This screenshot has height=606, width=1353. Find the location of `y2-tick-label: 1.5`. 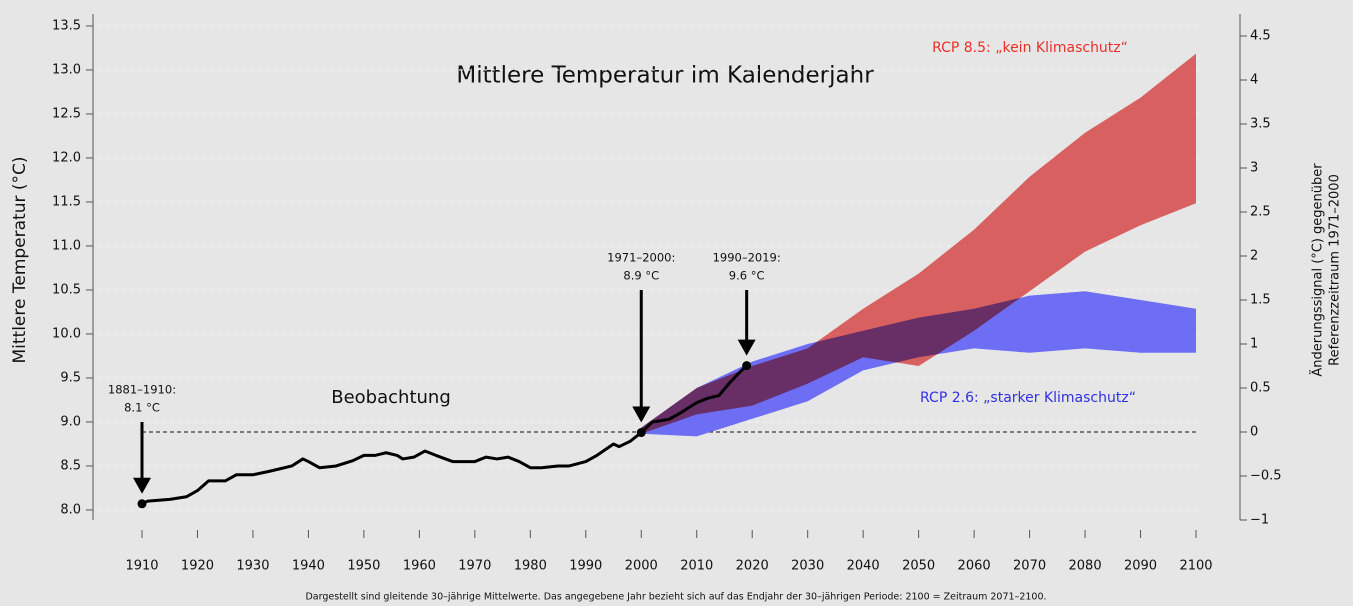

y2-tick-label: 1.5 is located at coordinates (1260, 300).